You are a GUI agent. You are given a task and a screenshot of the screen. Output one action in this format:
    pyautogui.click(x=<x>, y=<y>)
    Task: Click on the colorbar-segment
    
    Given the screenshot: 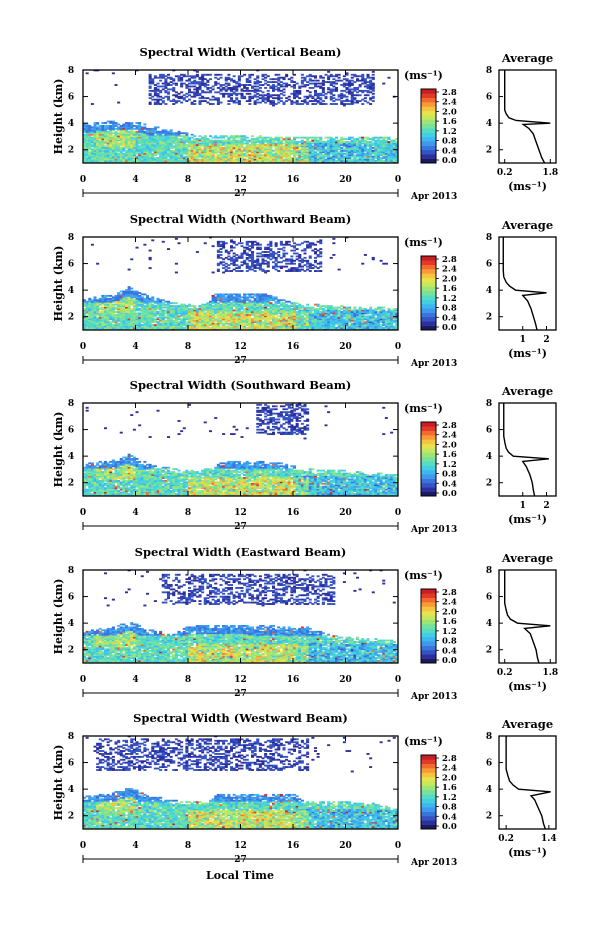 What is the action you would take?
    pyautogui.click(x=428, y=143)
    